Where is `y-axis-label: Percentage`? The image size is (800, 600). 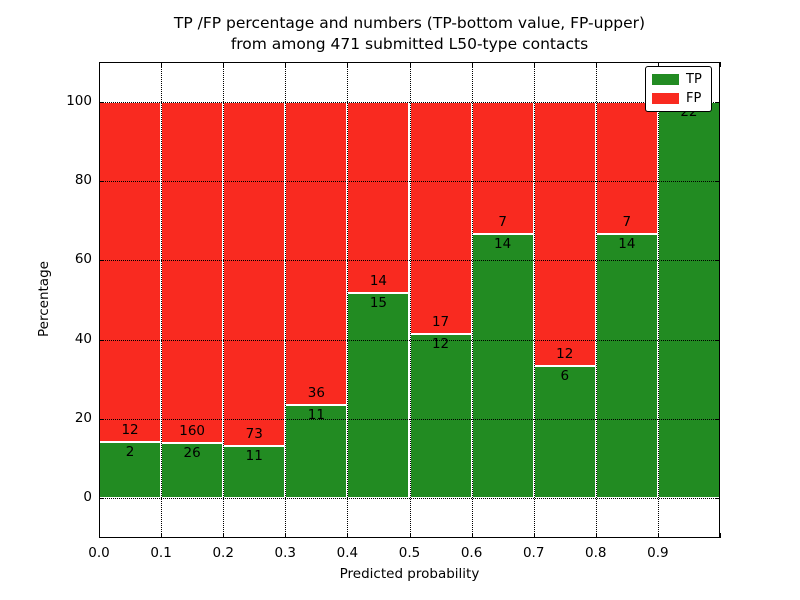
y-axis-label: Percentage is located at coordinates (44, 299).